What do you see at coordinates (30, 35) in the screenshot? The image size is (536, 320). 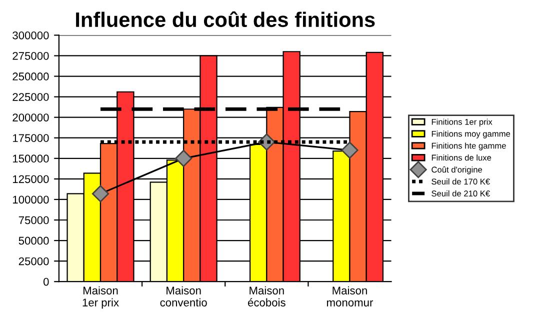 I see `y-tick-label: 300000` at bounding box center [30, 35].